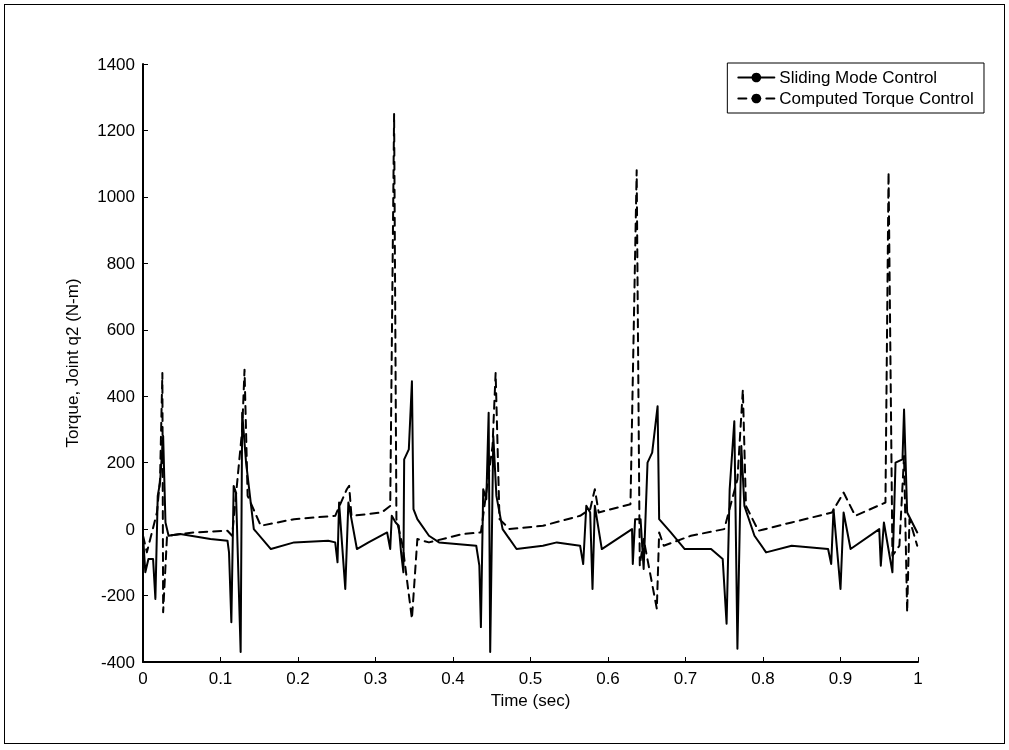  What do you see at coordinates (375, 678) in the screenshot?
I see `x-tick-label: 0.3` at bounding box center [375, 678].